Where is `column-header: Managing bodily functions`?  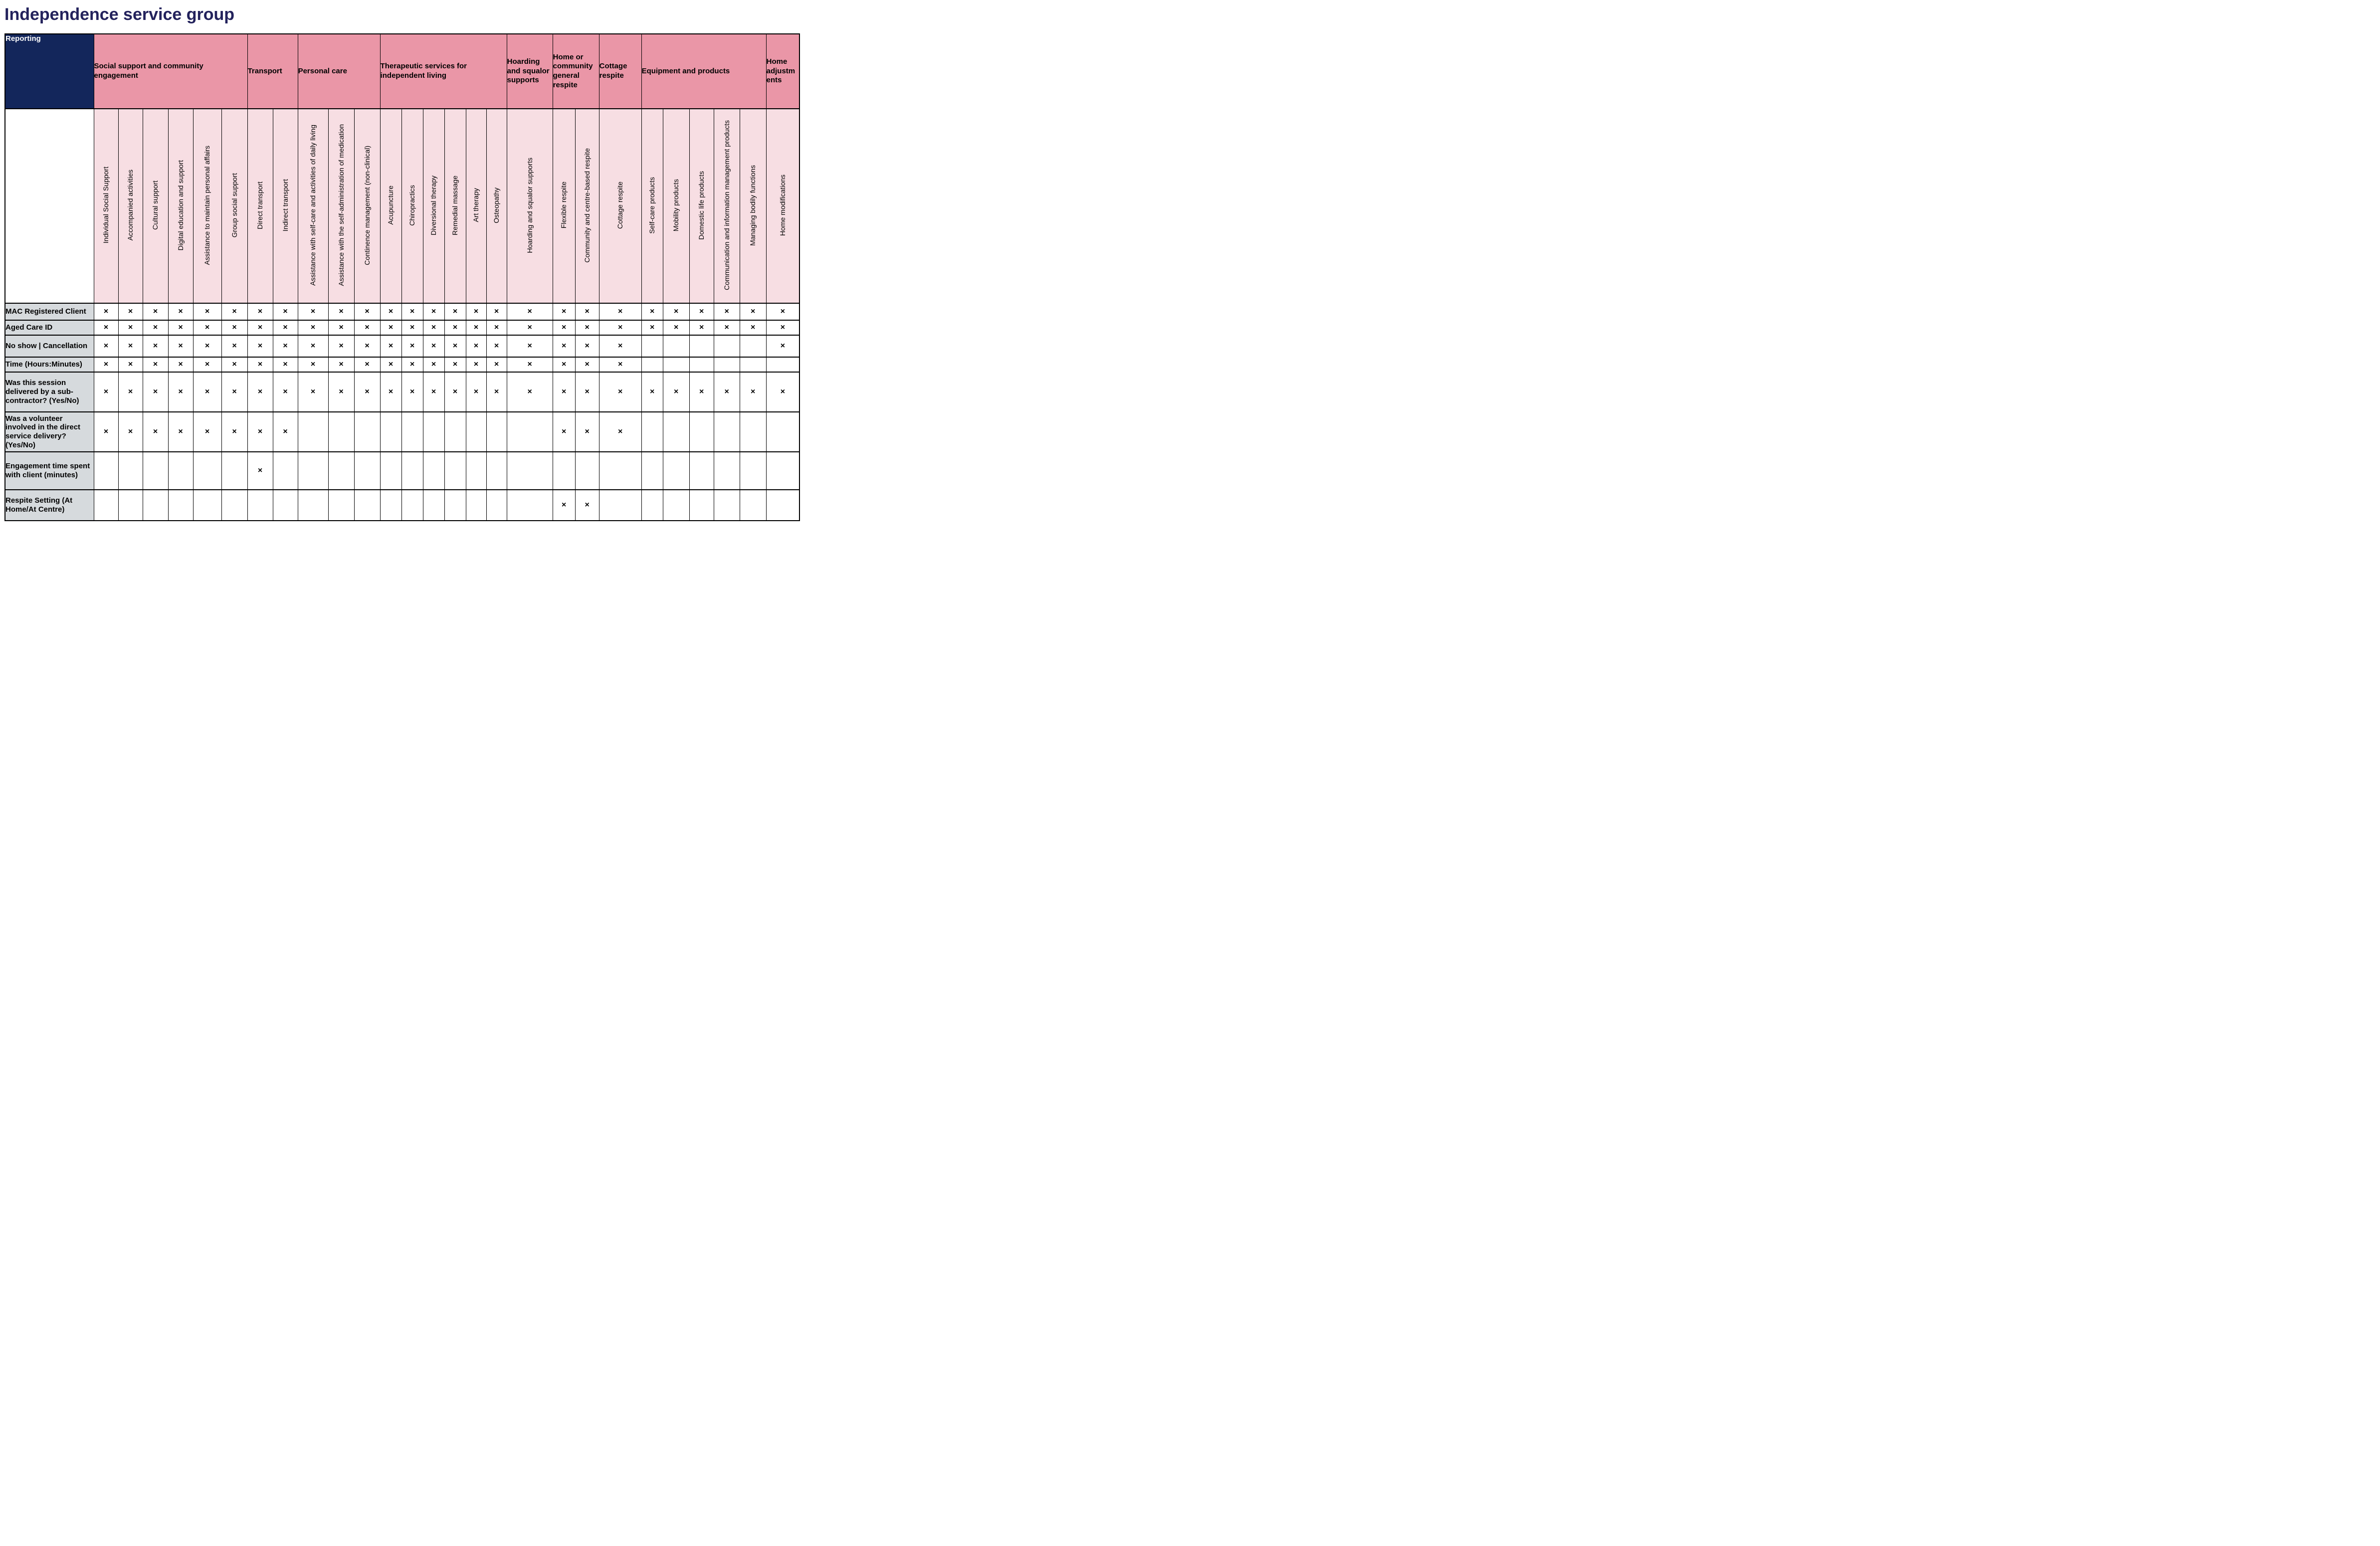
column-header: Managing bodily functions is located at coordinates (753, 206).